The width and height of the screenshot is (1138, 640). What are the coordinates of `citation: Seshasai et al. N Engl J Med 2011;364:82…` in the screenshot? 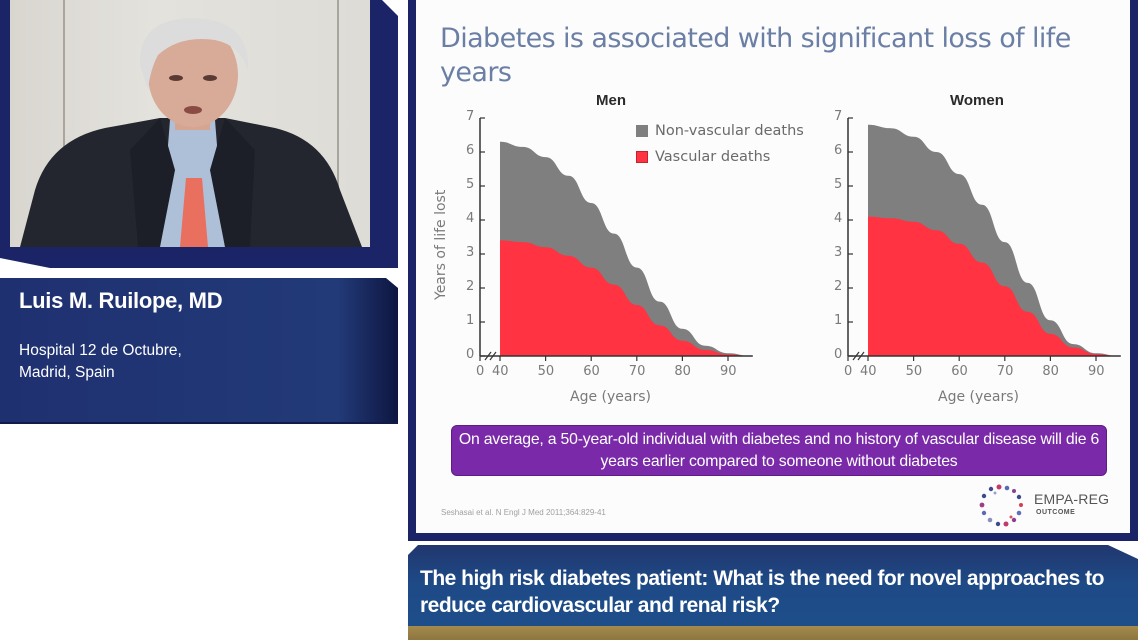 It's located at (523, 512).